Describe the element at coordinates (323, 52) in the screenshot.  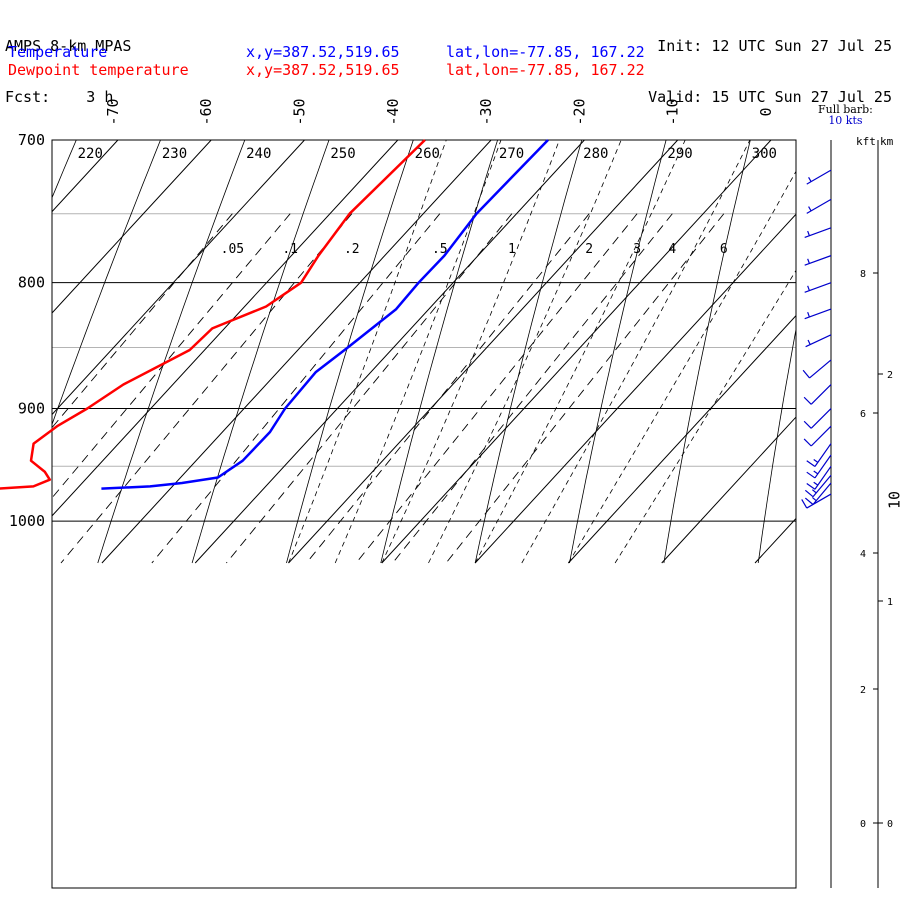
I see `legend-temperature-xy: x,y=387.52,519.65` at that location.